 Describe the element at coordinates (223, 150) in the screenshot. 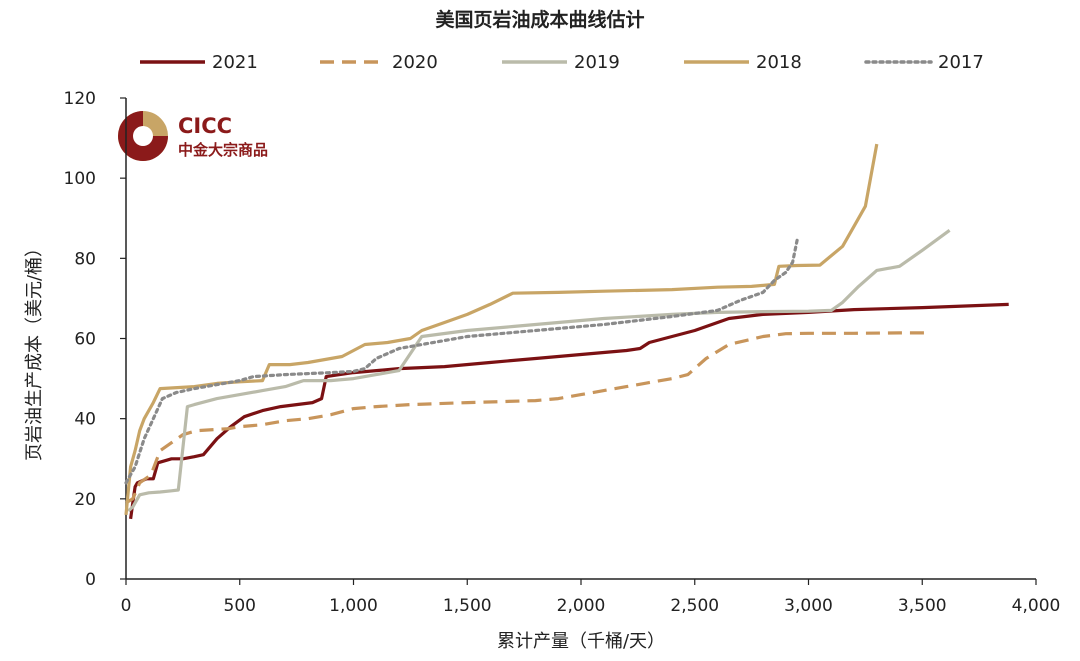

I see `brand-subtitle: 中金大宗商品` at that location.